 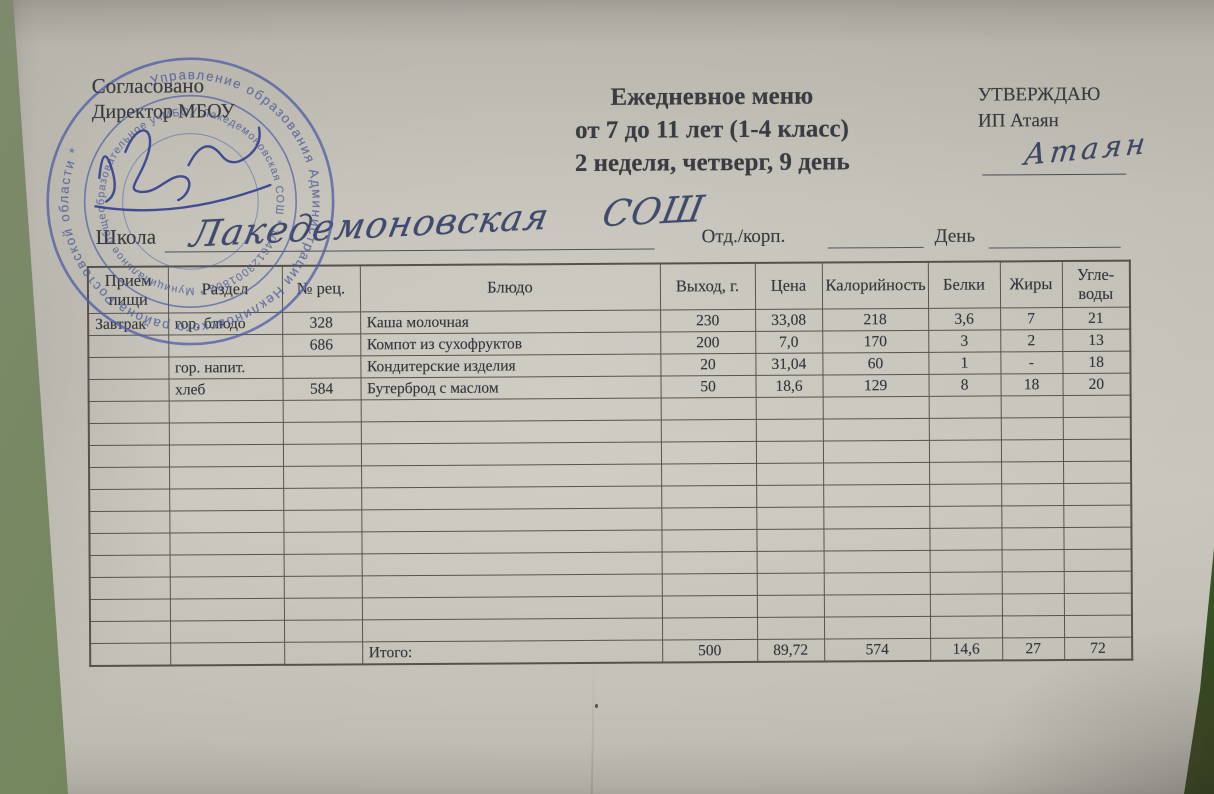 I want to click on menu-cell: 14,6, so click(x=966, y=649).